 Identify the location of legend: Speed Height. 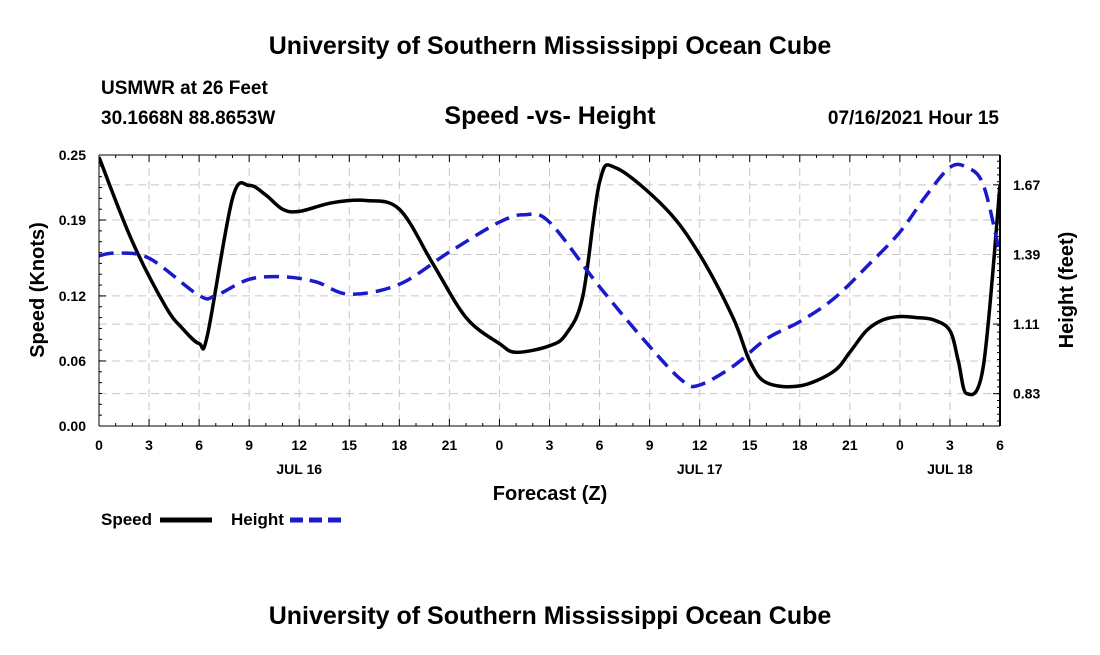
(221, 519).